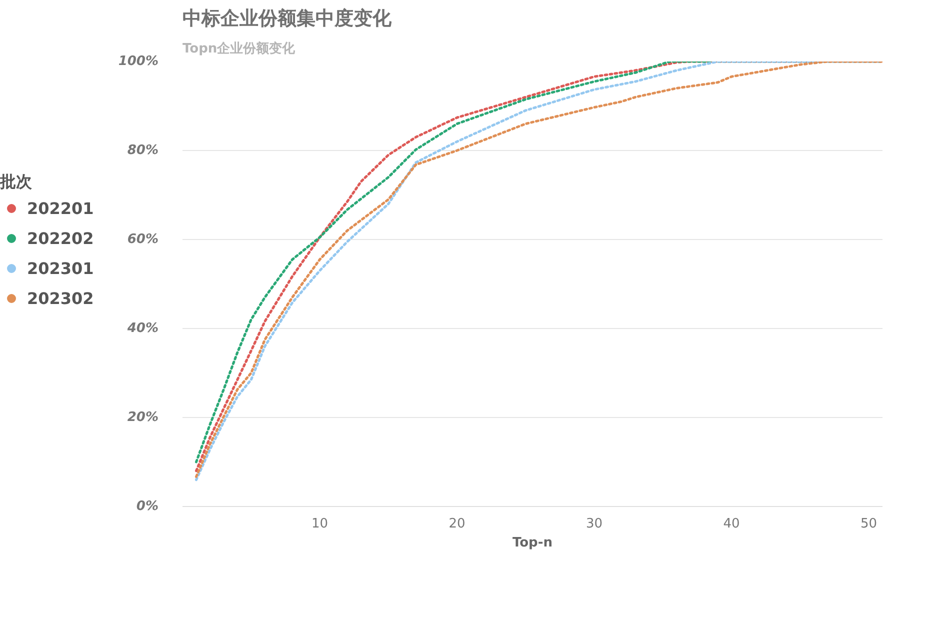 The width and height of the screenshot is (940, 637). What do you see at coordinates (287, 19) in the screenshot?
I see `chart-title: 中标企业份额集中度变化` at bounding box center [287, 19].